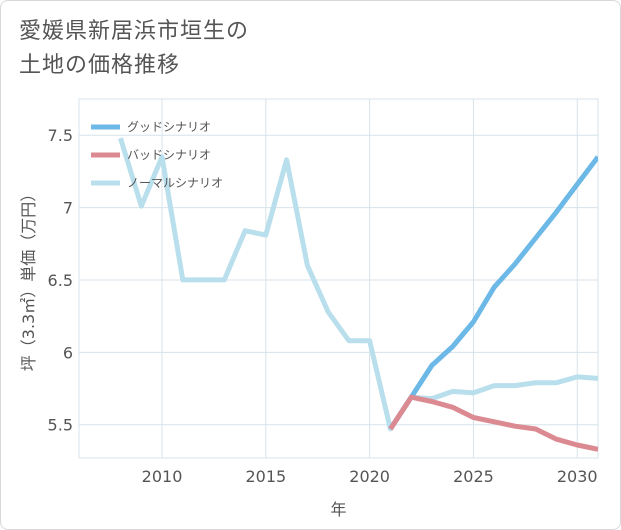 Image resolution: width=621 pixels, height=530 pixels. I want to click on x-tick-label: 2025, so click(473, 476).